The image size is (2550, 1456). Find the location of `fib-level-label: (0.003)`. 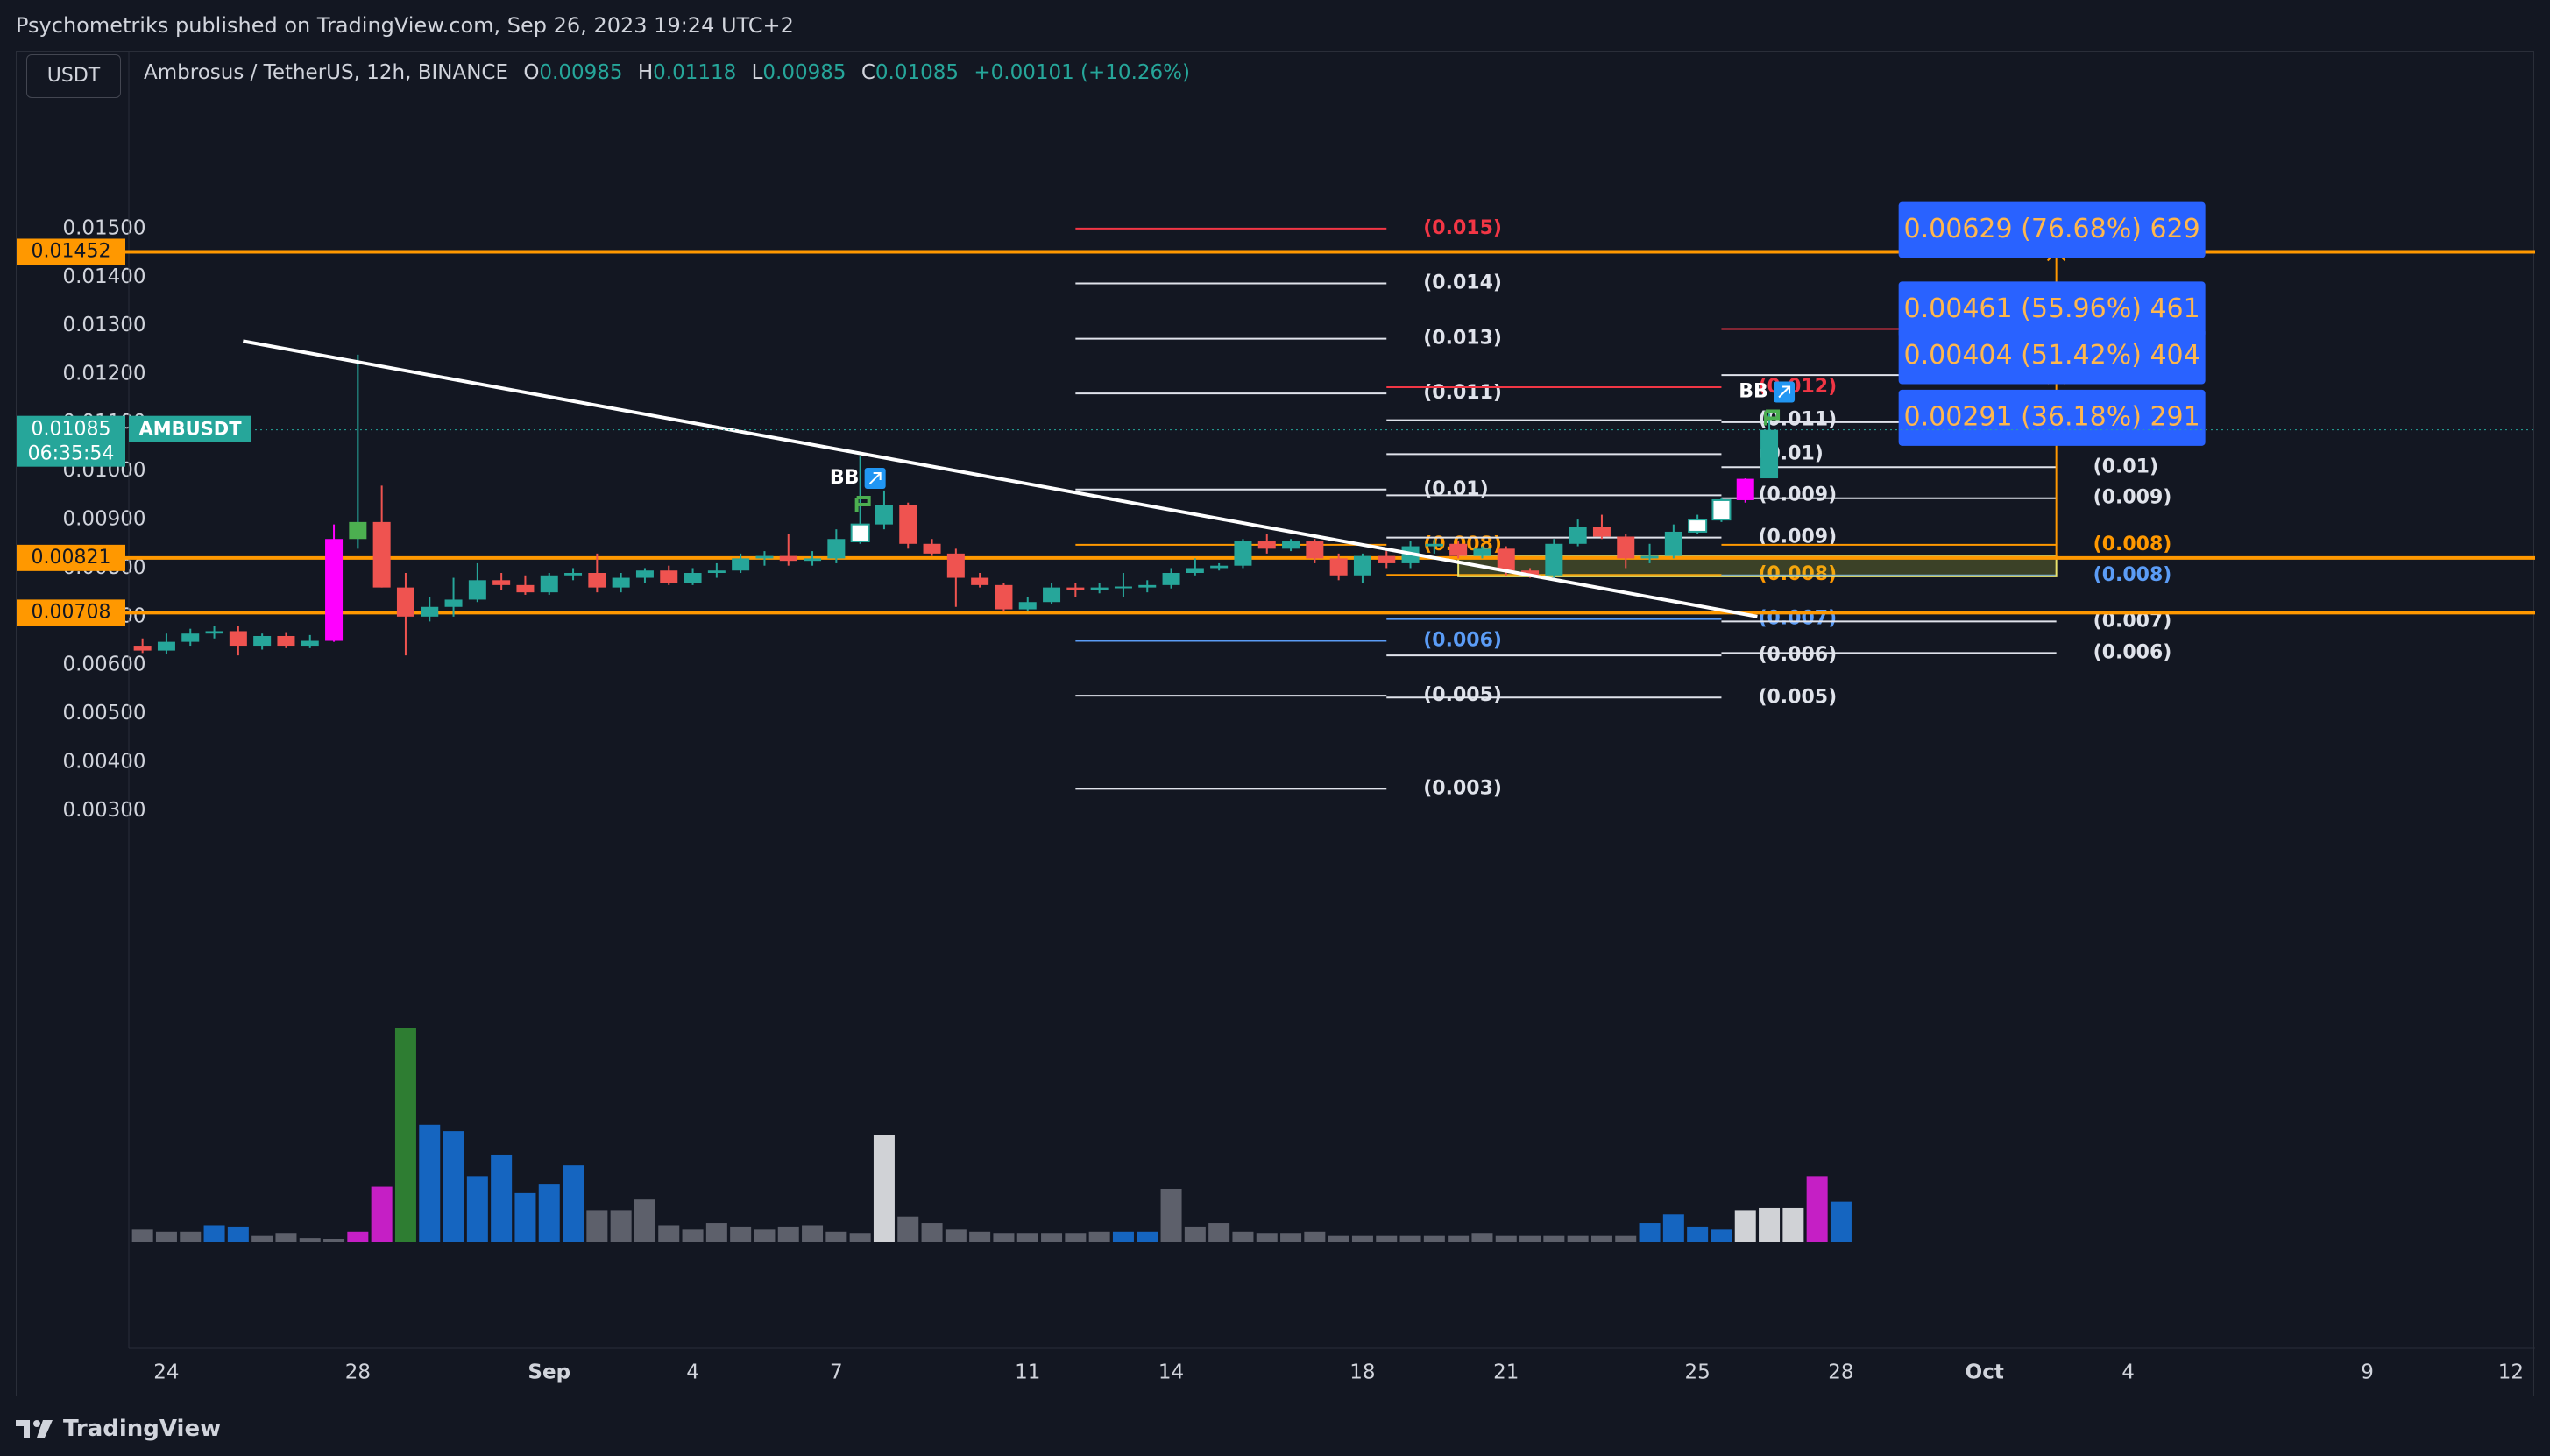

fib-level-label: (0.003) is located at coordinates (1462, 788).